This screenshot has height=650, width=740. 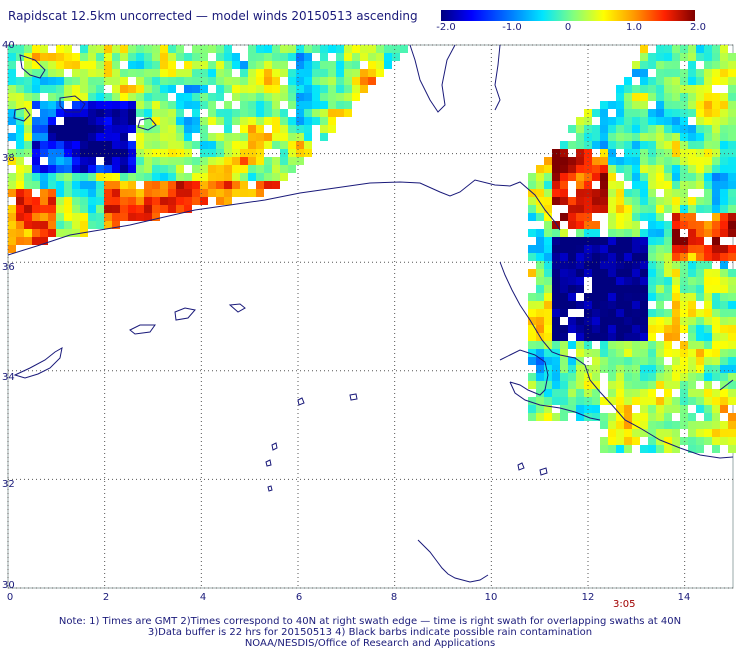 What do you see at coordinates (203, 597) in the screenshot?
I see `lon-label-4: 4` at bounding box center [203, 597].